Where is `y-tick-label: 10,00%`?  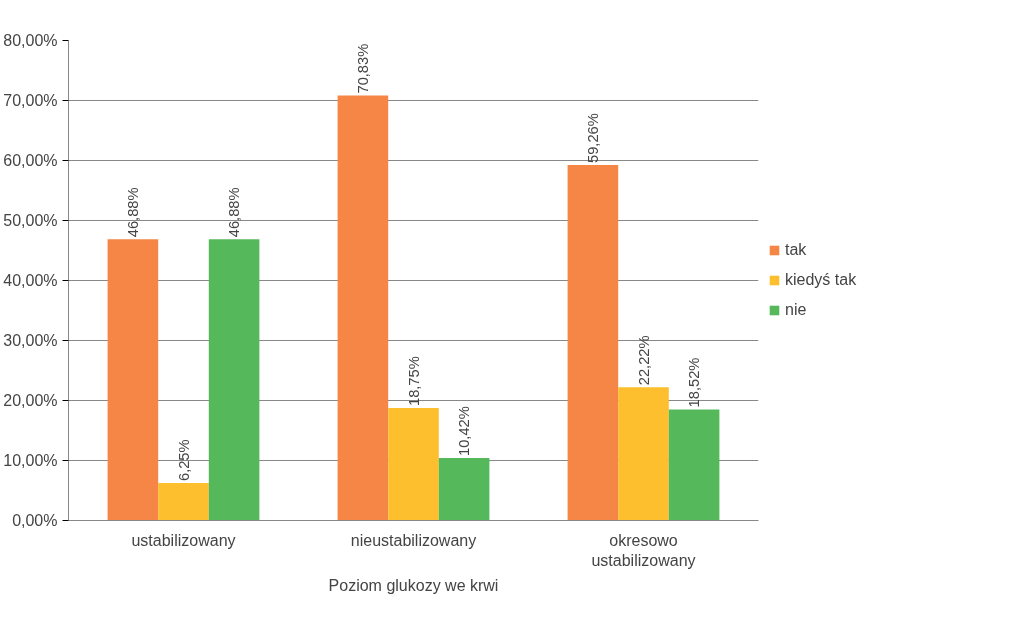 y-tick-label: 10,00% is located at coordinates (30, 460).